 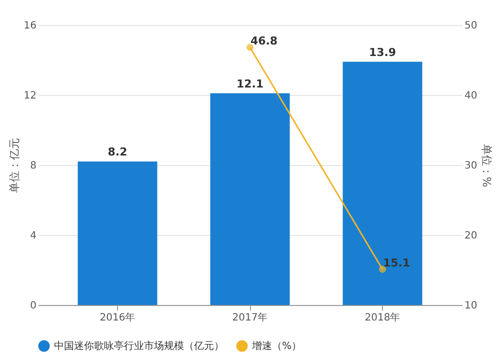 I want to click on x-tick-label: 2017年, so click(x=250, y=318).